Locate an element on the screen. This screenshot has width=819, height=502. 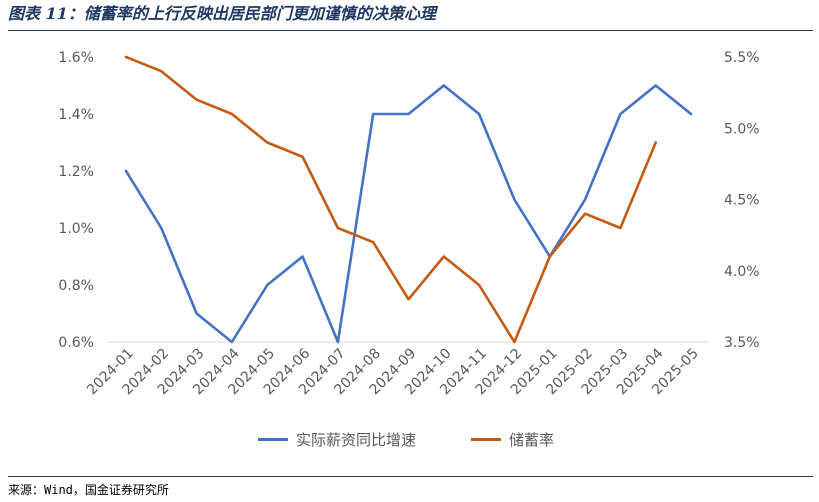
left-axis-tick-label: 1.2% is located at coordinates (76, 172).